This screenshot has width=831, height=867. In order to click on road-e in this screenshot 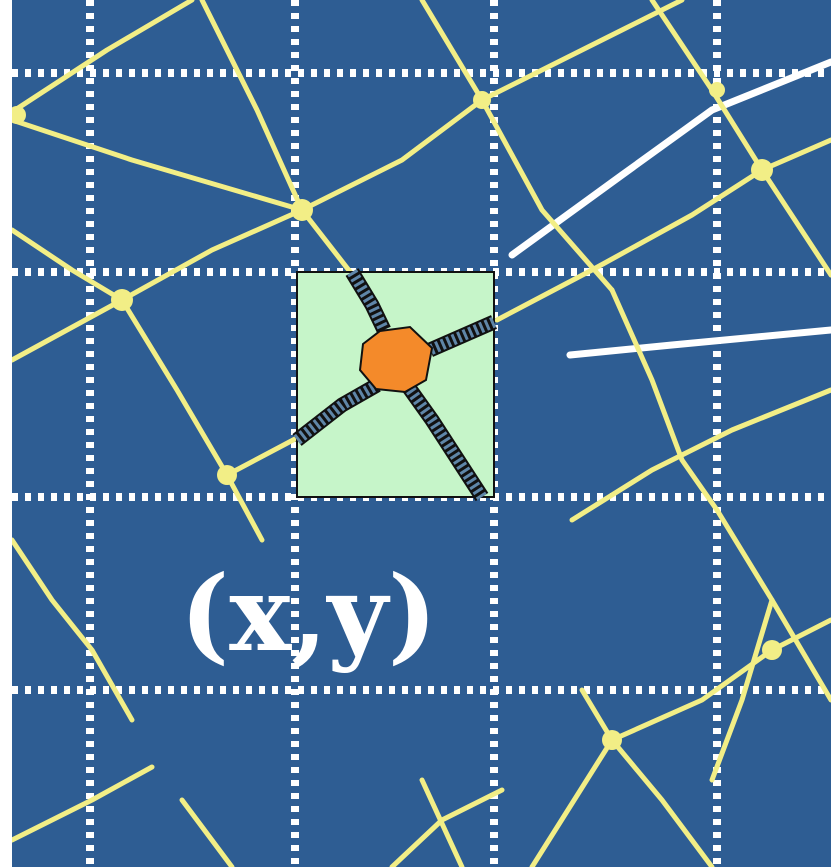, I will do `click(517, 146)`.